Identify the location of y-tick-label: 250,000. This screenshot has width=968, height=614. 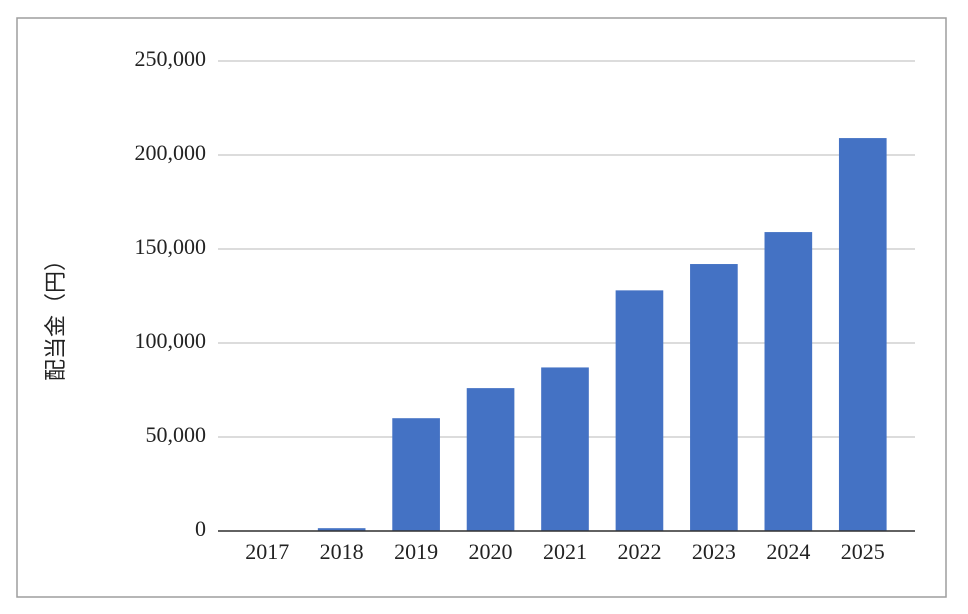
(171, 58).